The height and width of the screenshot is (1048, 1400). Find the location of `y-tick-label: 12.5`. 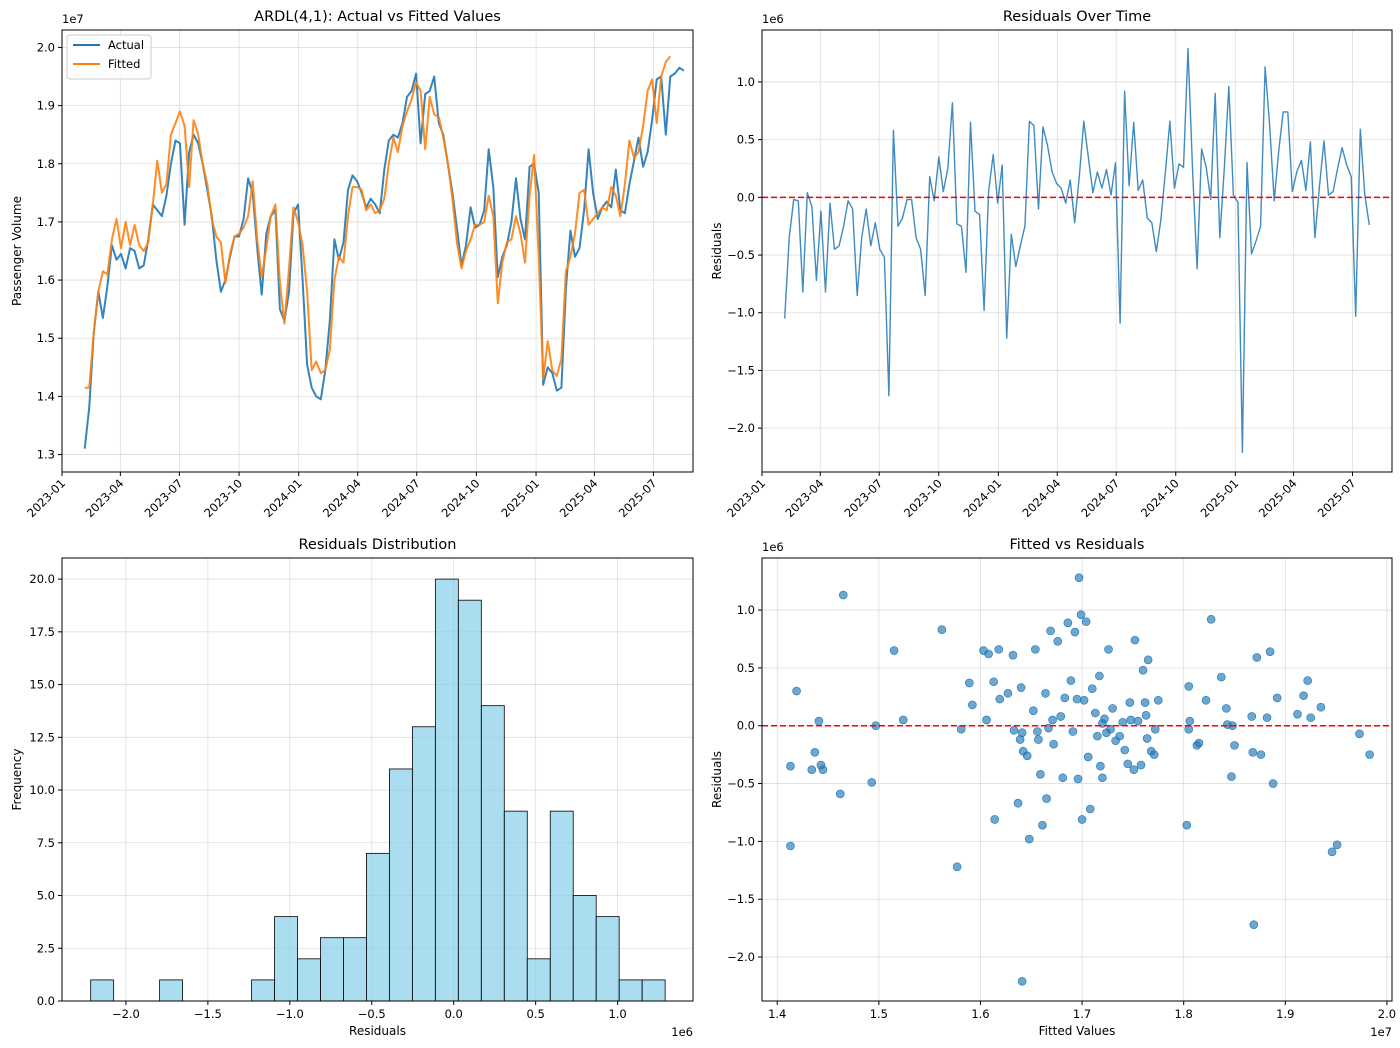

y-tick-label: 12.5 is located at coordinates (42, 737).